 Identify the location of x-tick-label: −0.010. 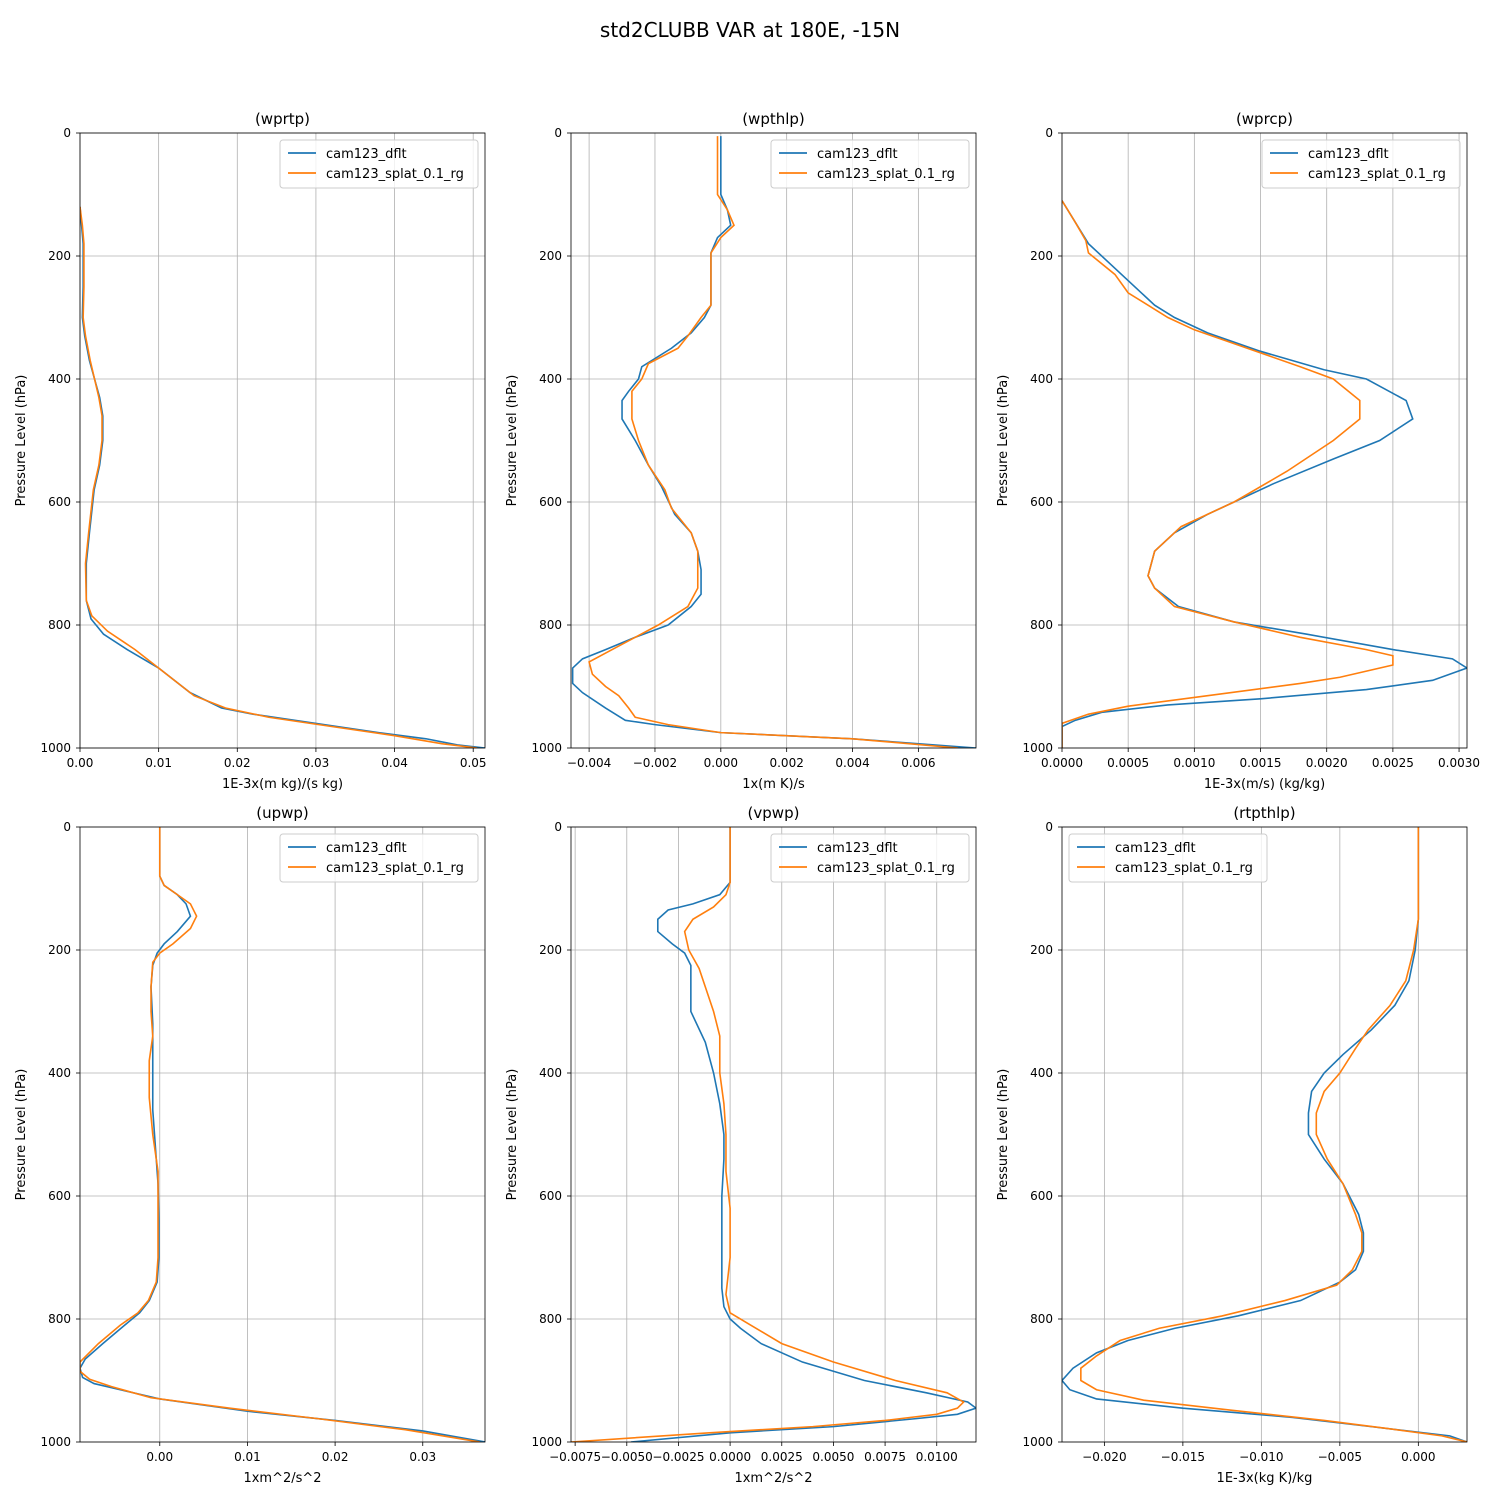
(1261, 1457).